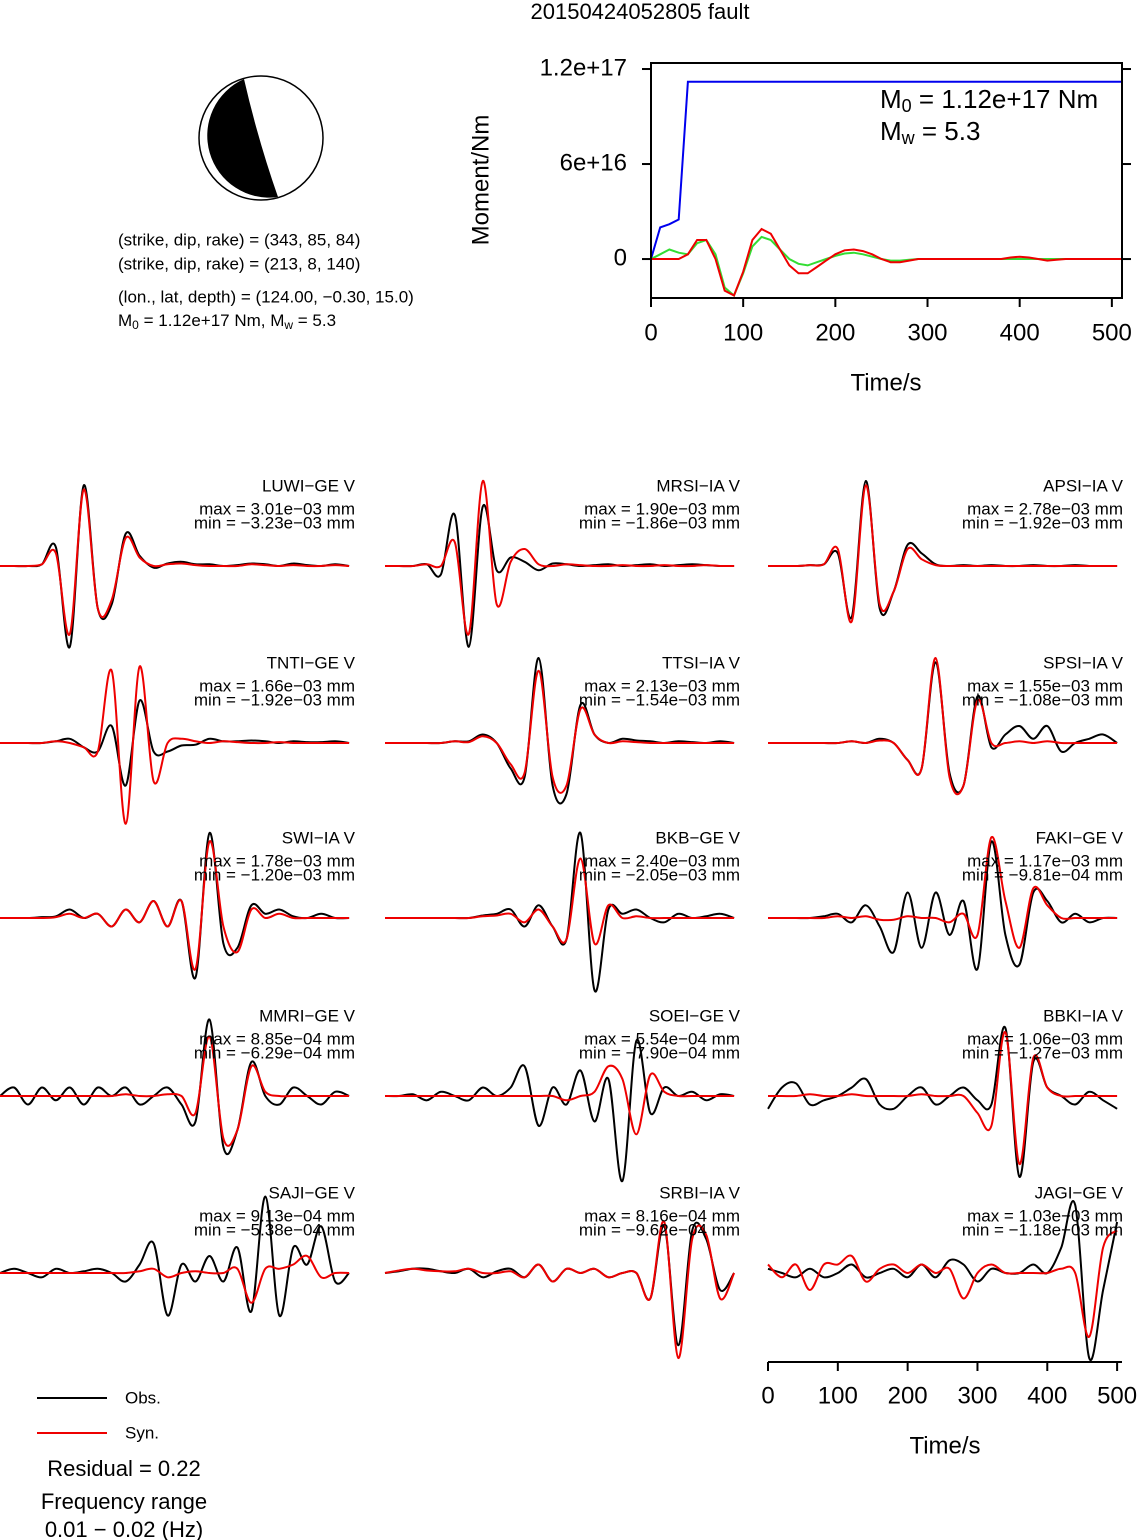 The height and width of the screenshot is (1540, 1139). Describe the element at coordinates (311, 662) in the screenshot. I see `station-label: TNTI−GE V` at that location.